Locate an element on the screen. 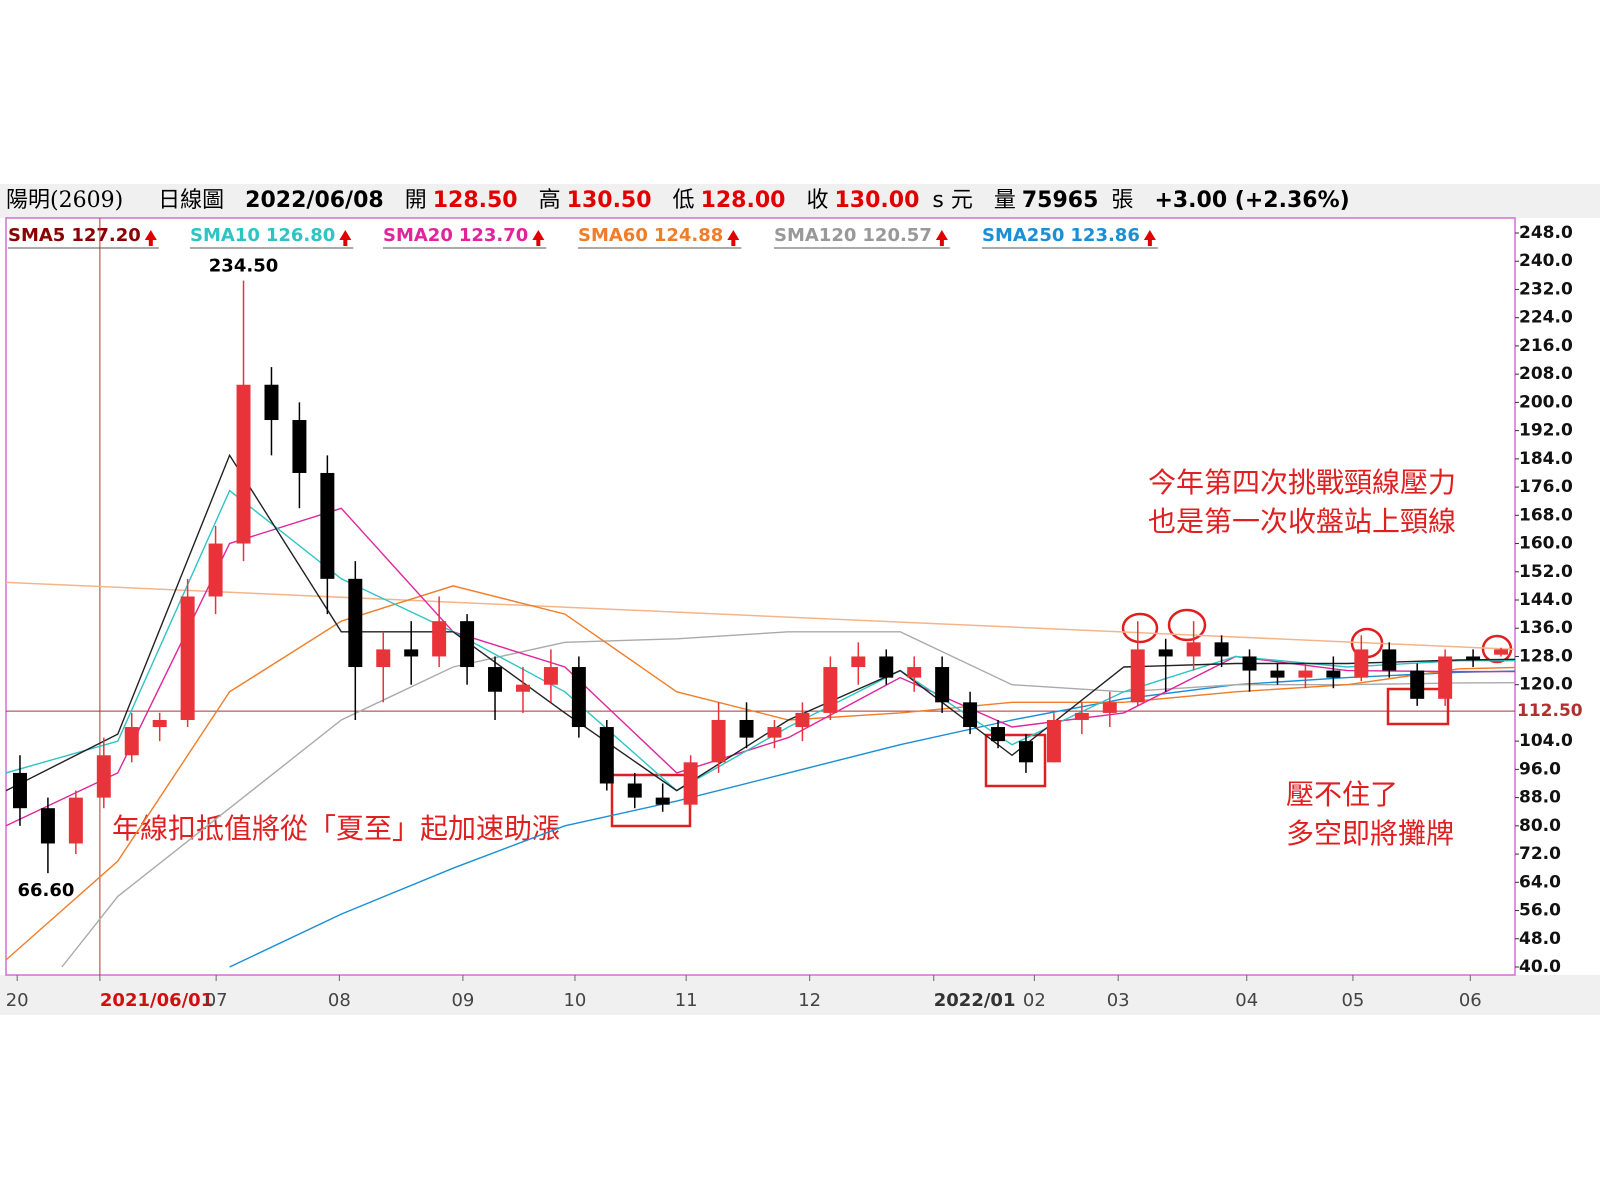  x-tick-label: 07 is located at coordinates (216, 1000).